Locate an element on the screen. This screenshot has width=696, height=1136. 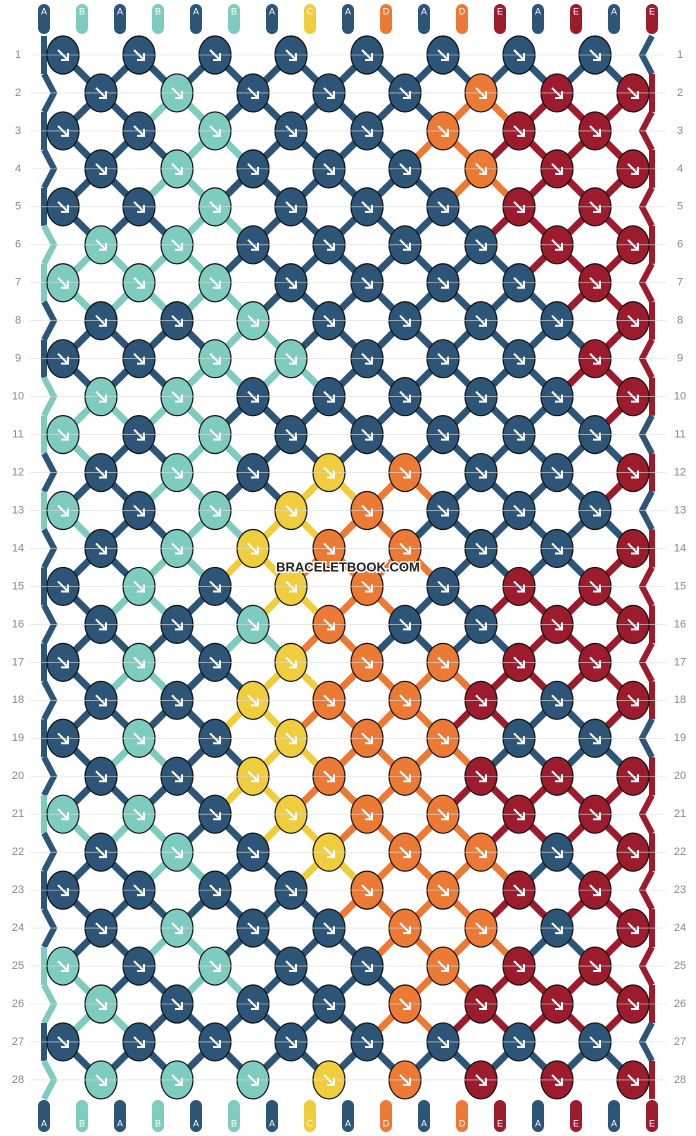
row-number: 24 is located at coordinates (680, 928).